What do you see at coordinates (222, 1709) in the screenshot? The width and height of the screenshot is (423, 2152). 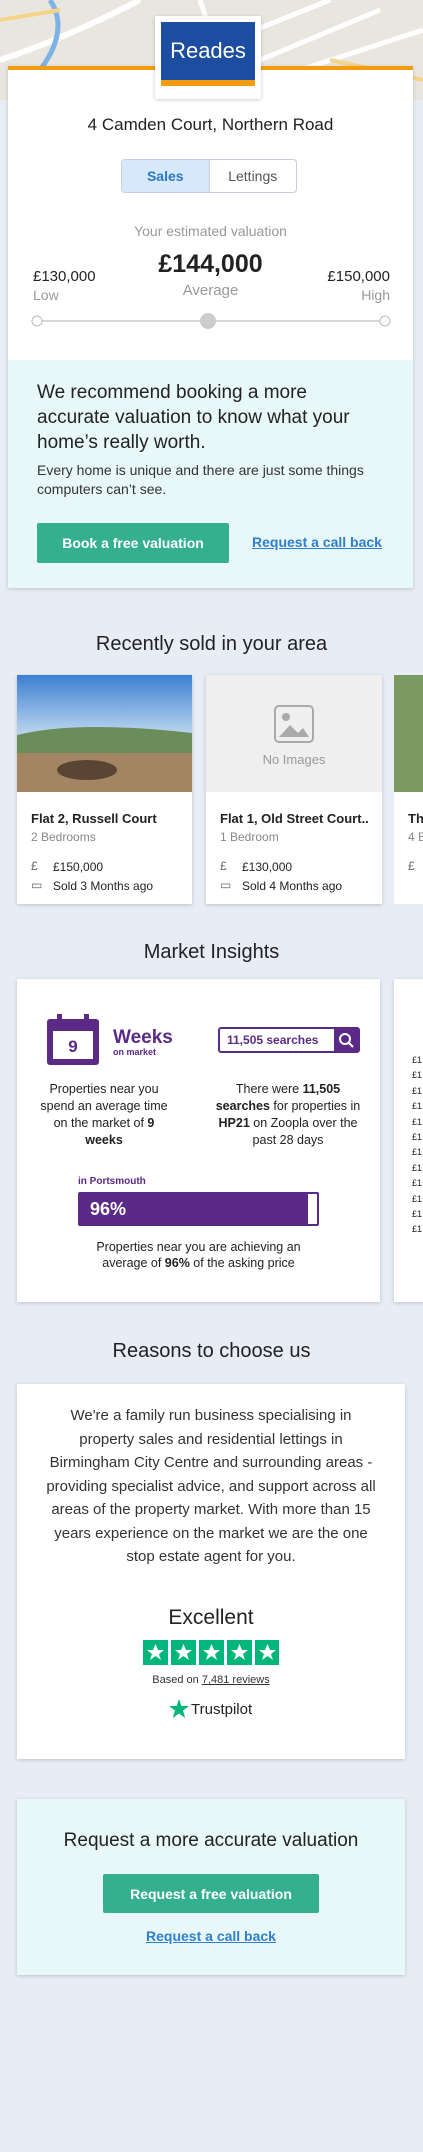 I see `trustpilot: Trustpilot` at bounding box center [222, 1709].